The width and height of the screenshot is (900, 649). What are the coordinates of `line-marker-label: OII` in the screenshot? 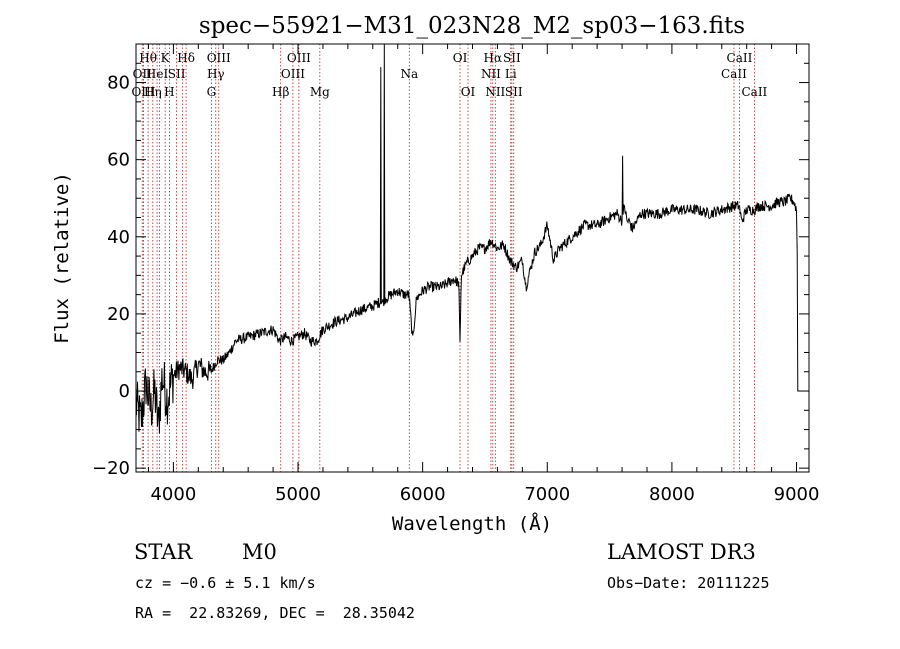 It's located at (143, 74).